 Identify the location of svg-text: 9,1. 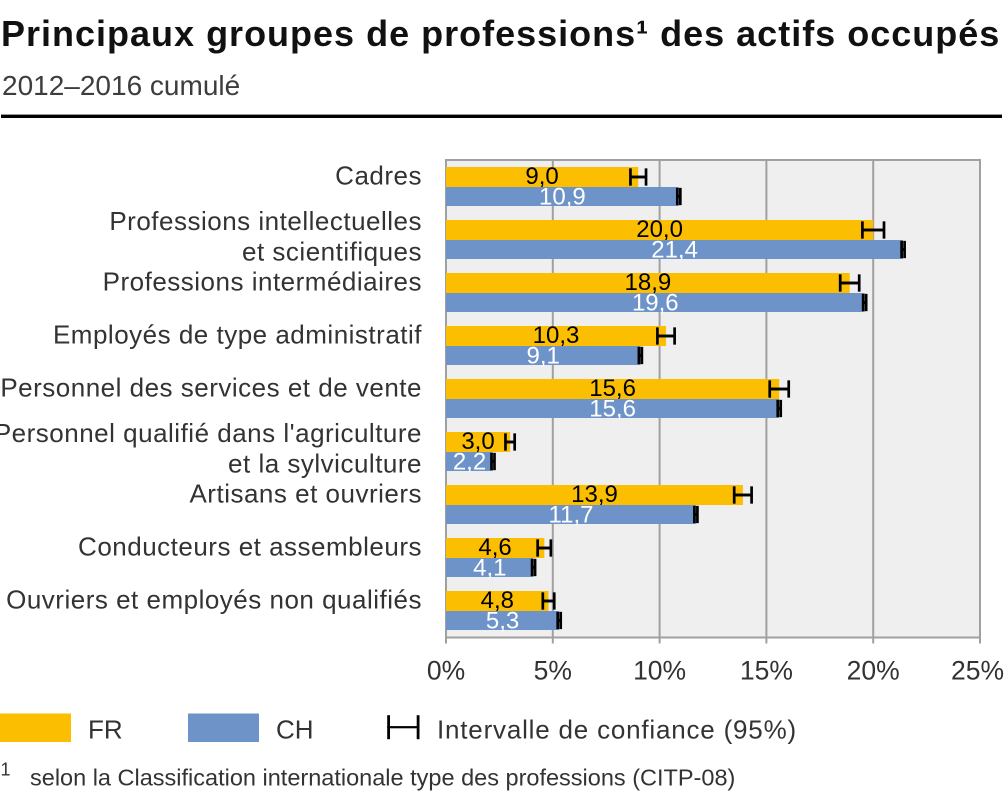
(543, 356).